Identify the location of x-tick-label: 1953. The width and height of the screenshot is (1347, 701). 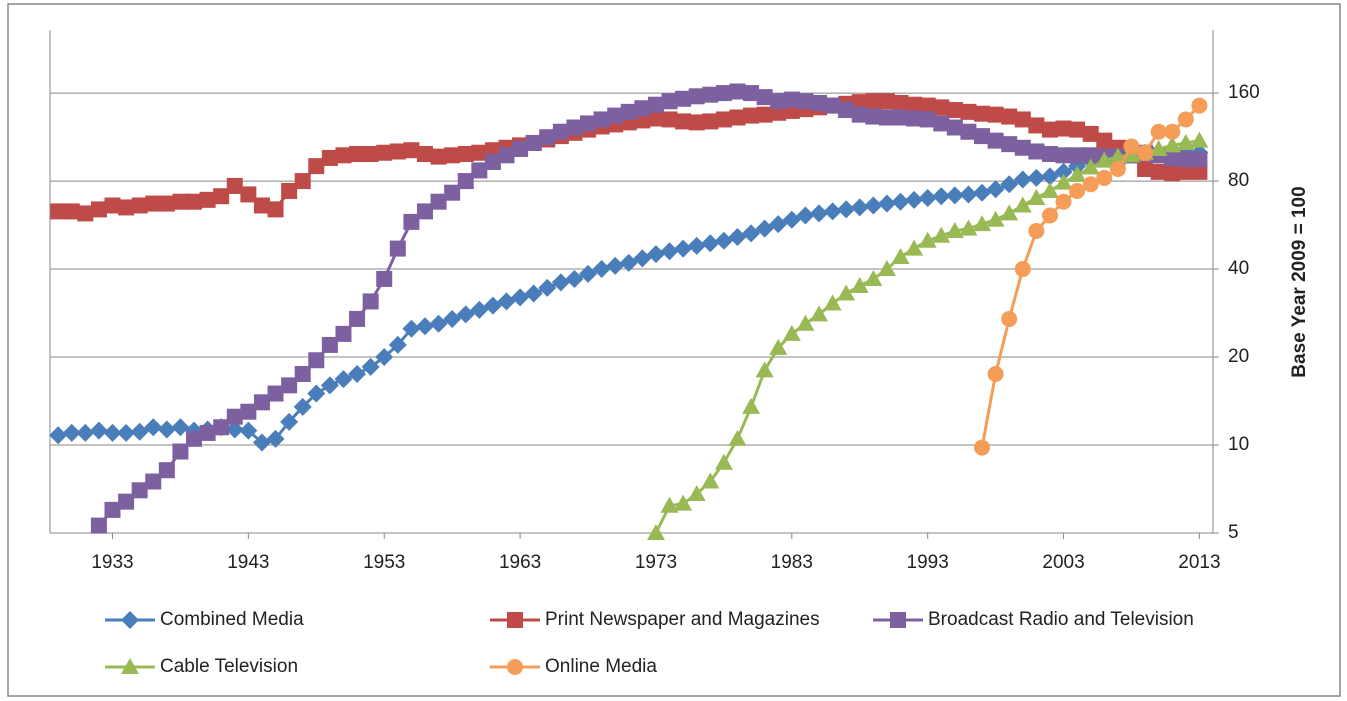
(384, 562).